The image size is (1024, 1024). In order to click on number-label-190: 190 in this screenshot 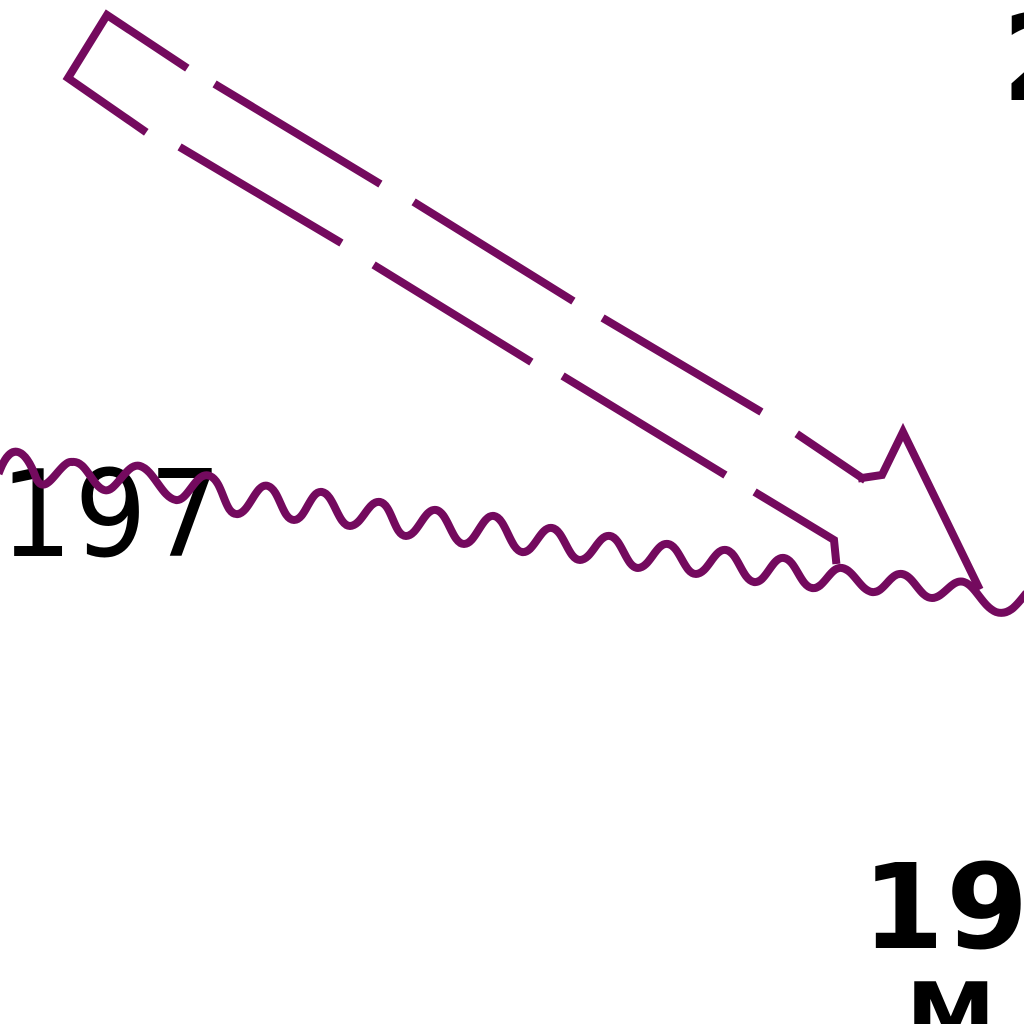, I will do `click(943, 907)`.